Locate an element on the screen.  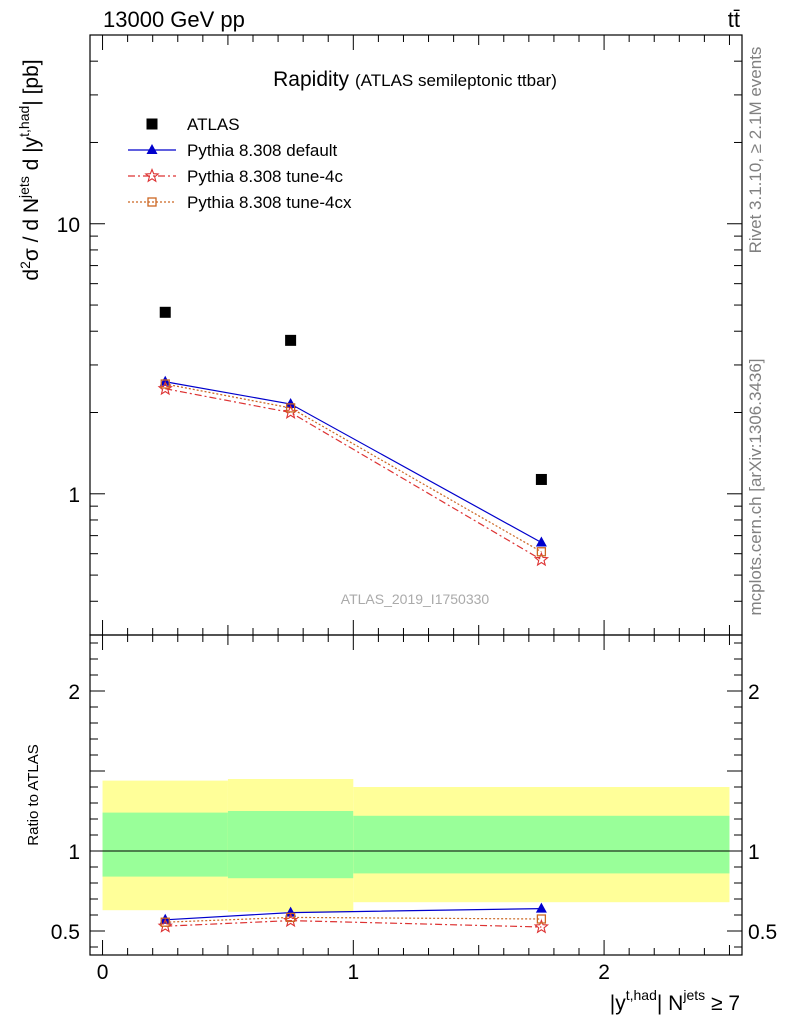
ratio-ytick-label-left: 0.5 is located at coordinates (65, 932).